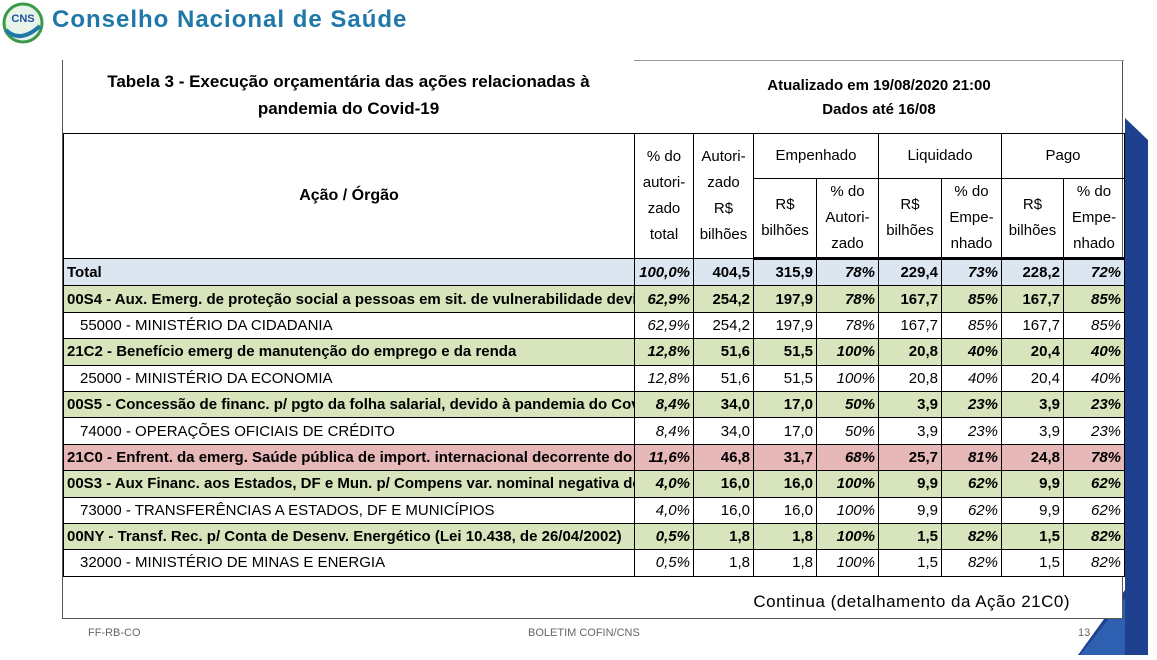  What do you see at coordinates (664, 510) in the screenshot?
I see `value-cell: 4,0%` at bounding box center [664, 510].